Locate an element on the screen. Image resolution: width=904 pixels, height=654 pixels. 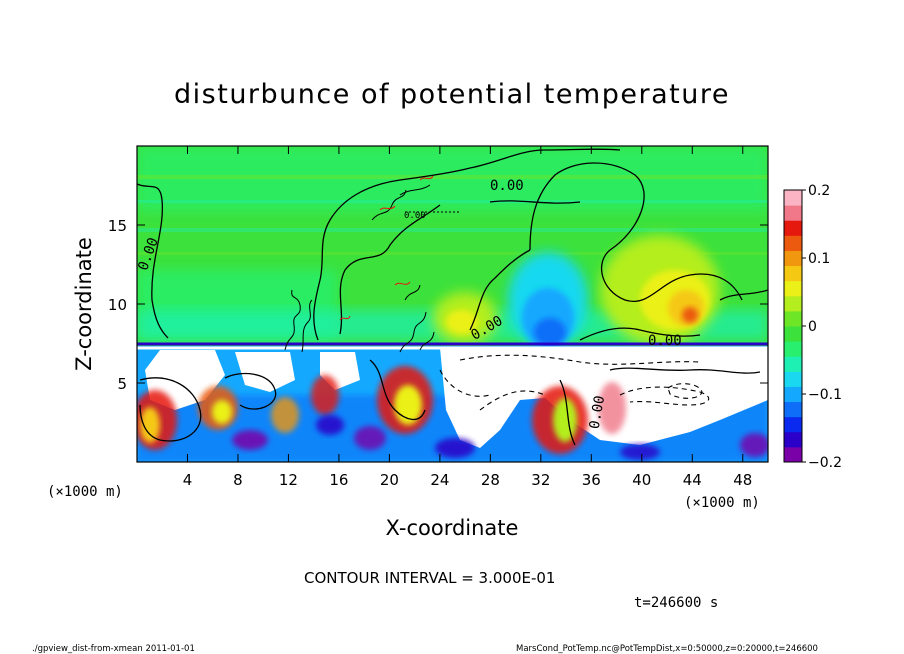
y-tick-label: 15 is located at coordinates (117, 226).